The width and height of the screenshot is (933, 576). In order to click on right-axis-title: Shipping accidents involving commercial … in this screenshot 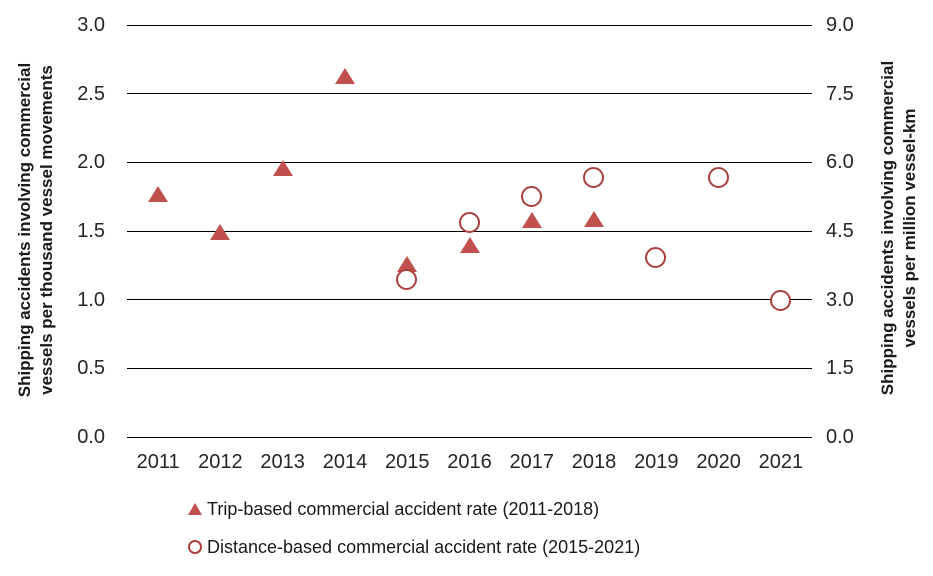, I will do `click(898, 228)`.